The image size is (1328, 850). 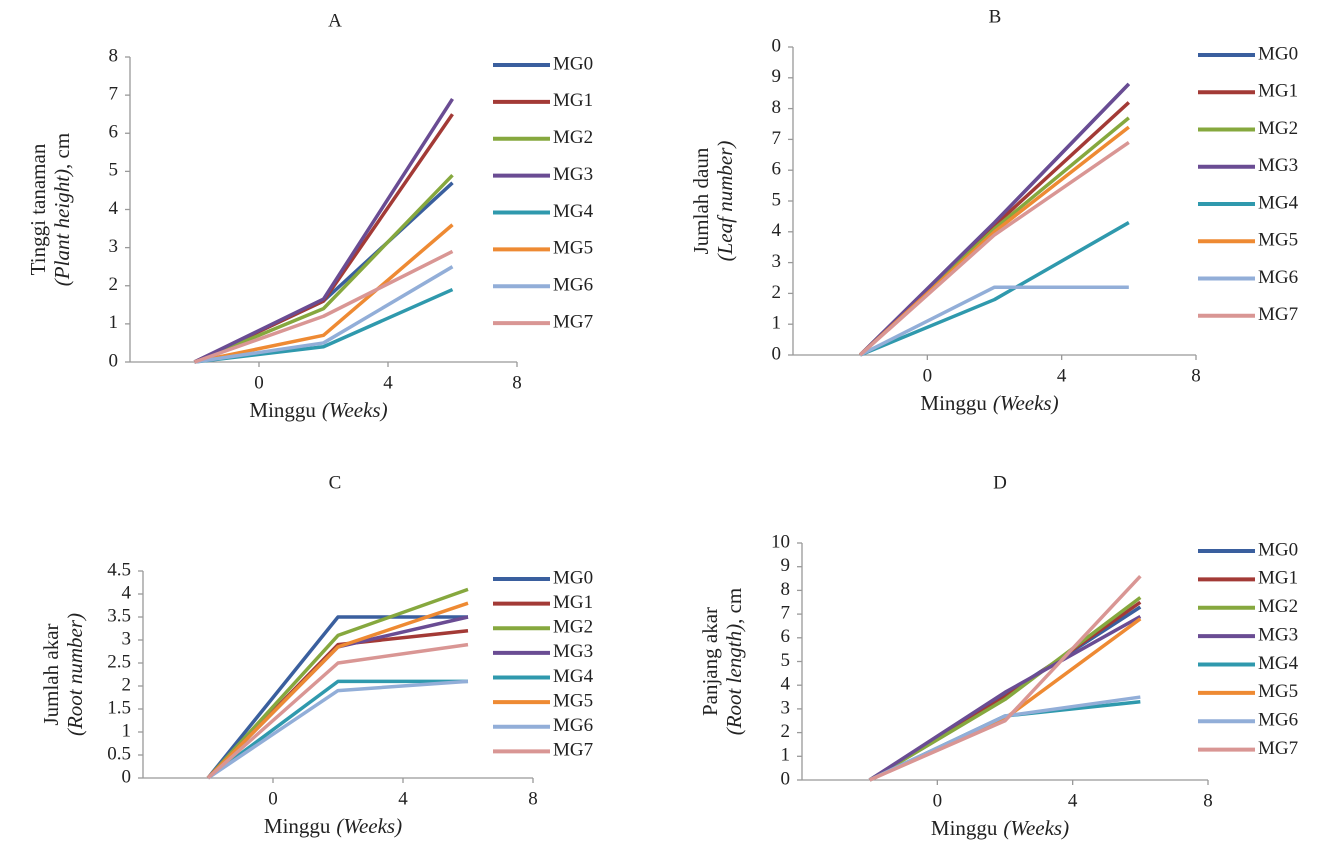 What do you see at coordinates (119, 753) in the screenshot?
I see `y-tick-label: 0.5` at bounding box center [119, 753].